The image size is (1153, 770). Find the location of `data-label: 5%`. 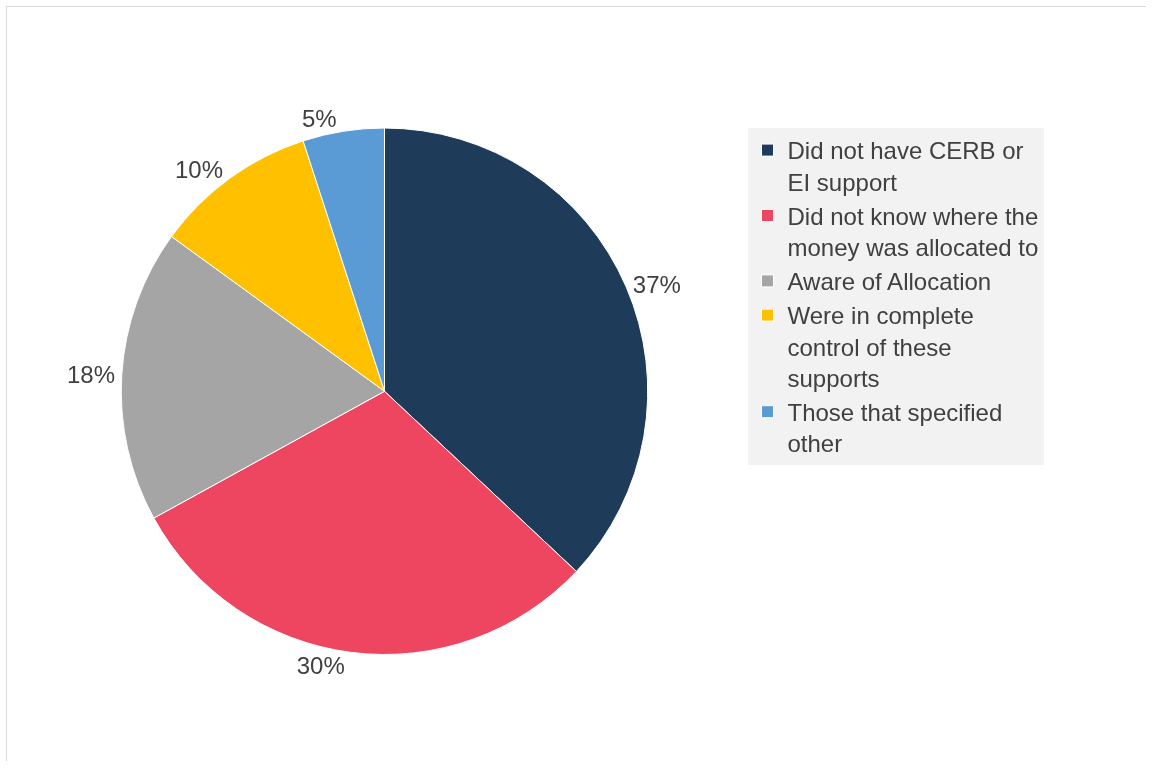

data-label: 5% is located at coordinates (319, 118).